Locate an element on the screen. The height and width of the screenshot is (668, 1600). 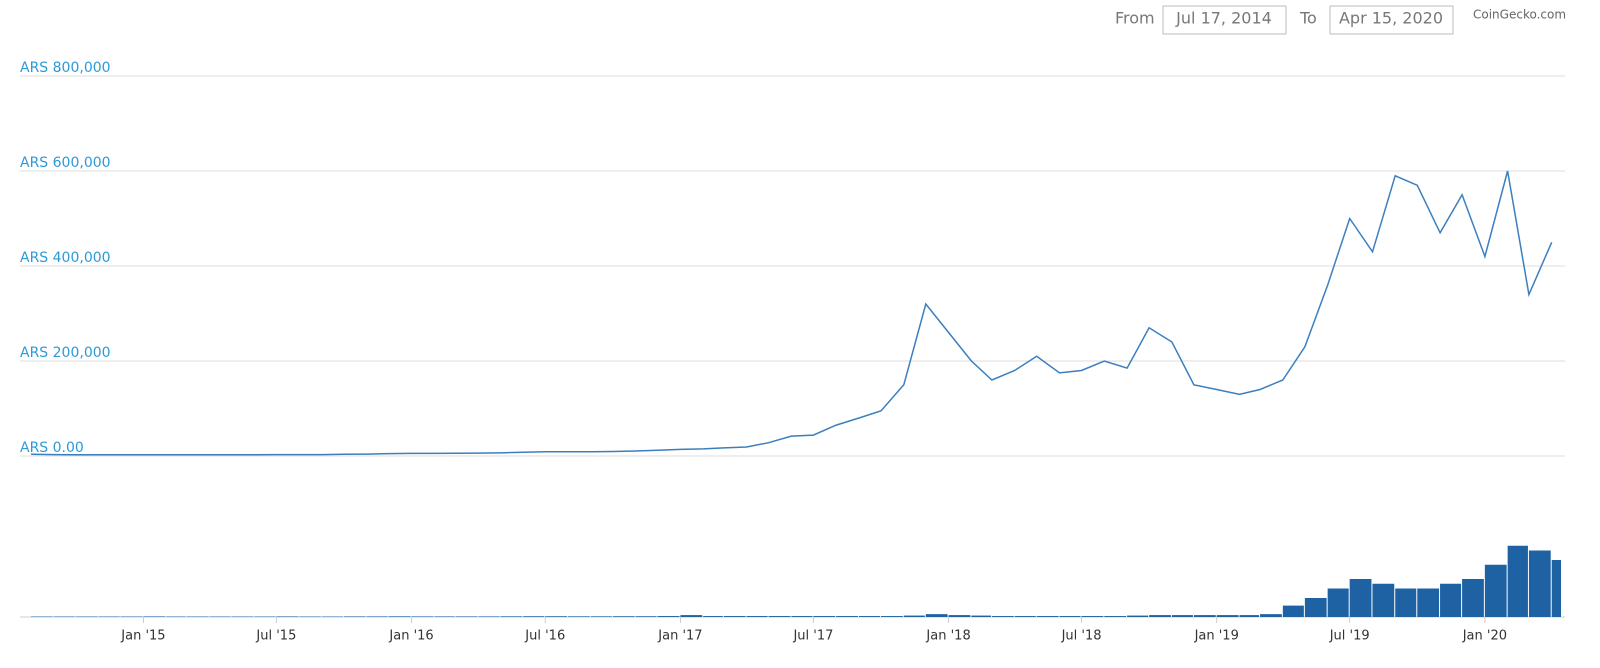
y-tick-label: ARS 0.00 is located at coordinates (52, 448).